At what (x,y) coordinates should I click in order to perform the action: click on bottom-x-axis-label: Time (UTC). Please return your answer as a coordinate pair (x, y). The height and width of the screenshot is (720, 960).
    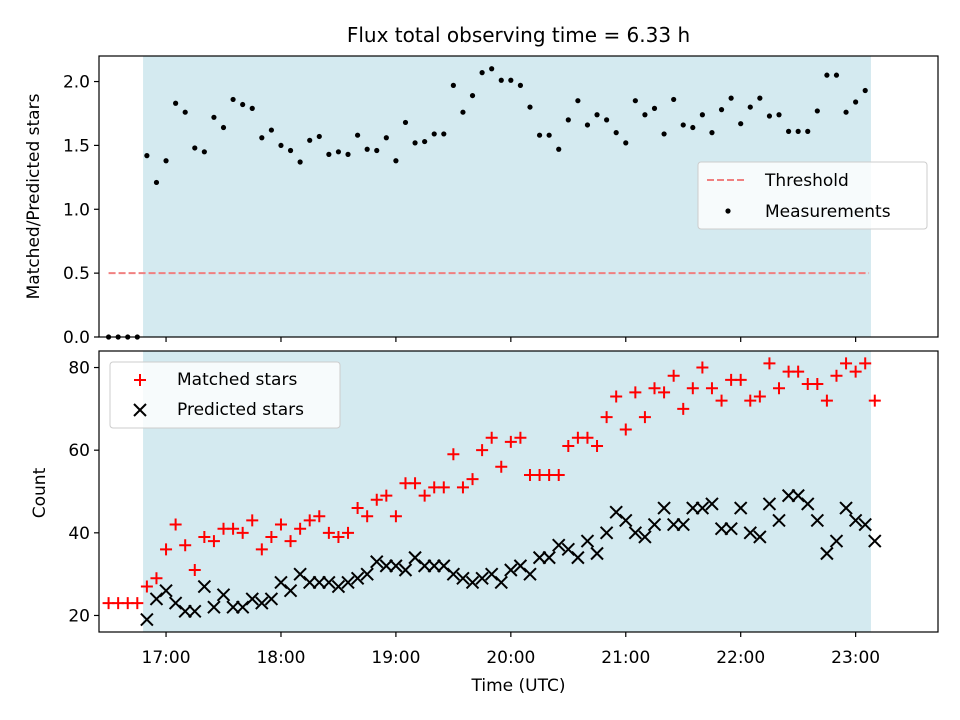
    Looking at the image, I should click on (518, 686).